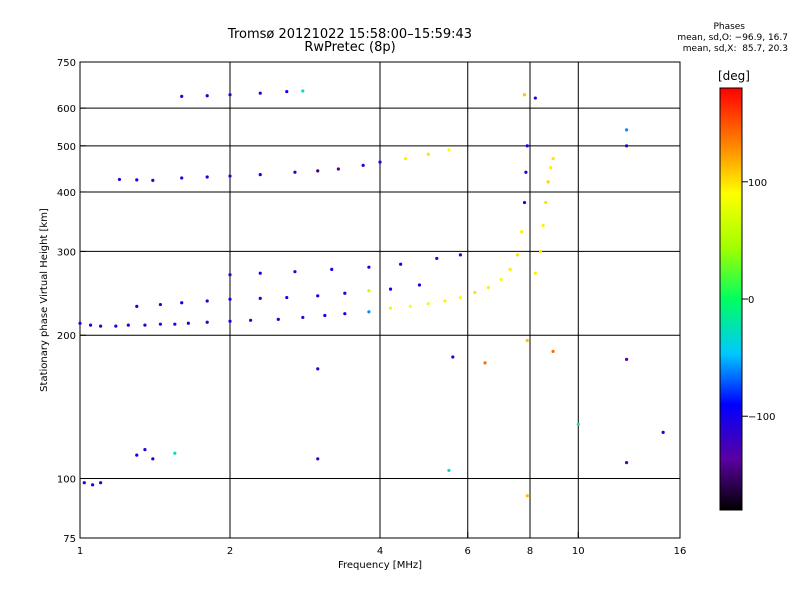 The width and height of the screenshot is (800, 600). What do you see at coordinates (578, 551) in the screenshot?
I see `x-tick-label: 10` at bounding box center [578, 551].